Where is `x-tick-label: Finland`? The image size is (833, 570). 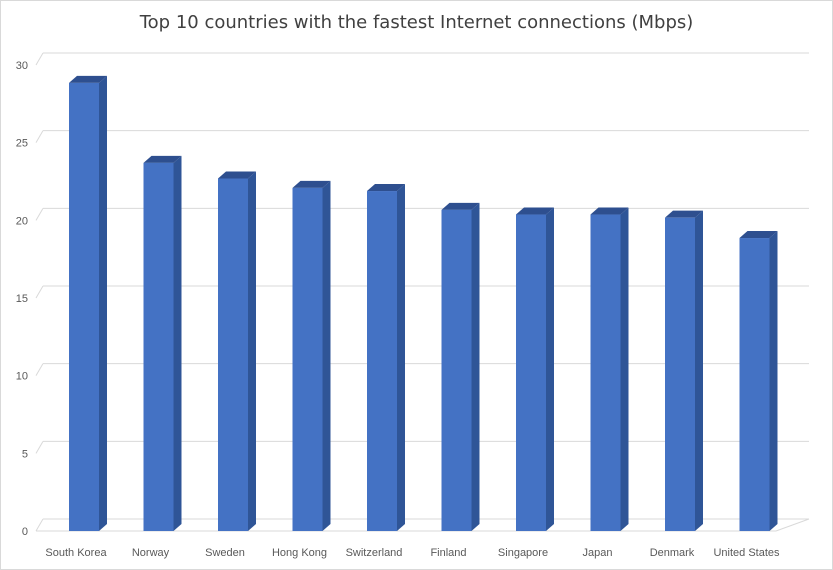 x-tick-label: Finland is located at coordinates (448, 553).